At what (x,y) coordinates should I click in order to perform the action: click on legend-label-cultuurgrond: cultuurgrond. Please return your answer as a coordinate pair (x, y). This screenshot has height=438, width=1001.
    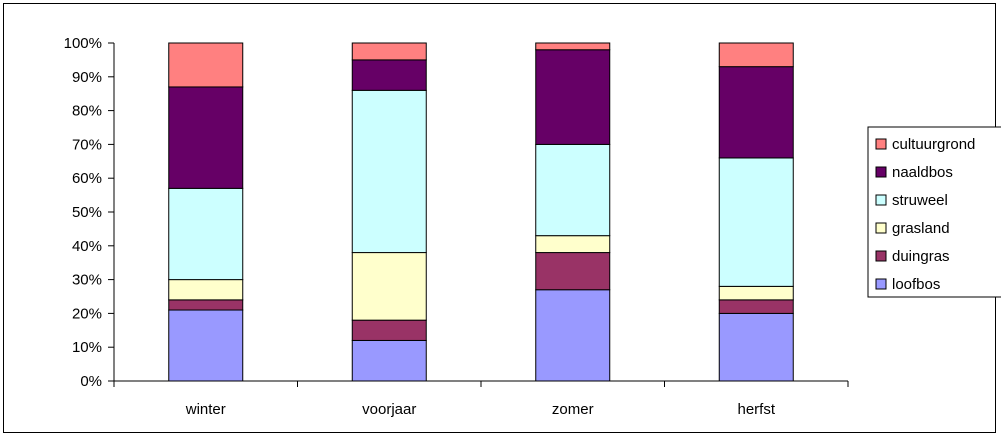
    Looking at the image, I should click on (933, 144).